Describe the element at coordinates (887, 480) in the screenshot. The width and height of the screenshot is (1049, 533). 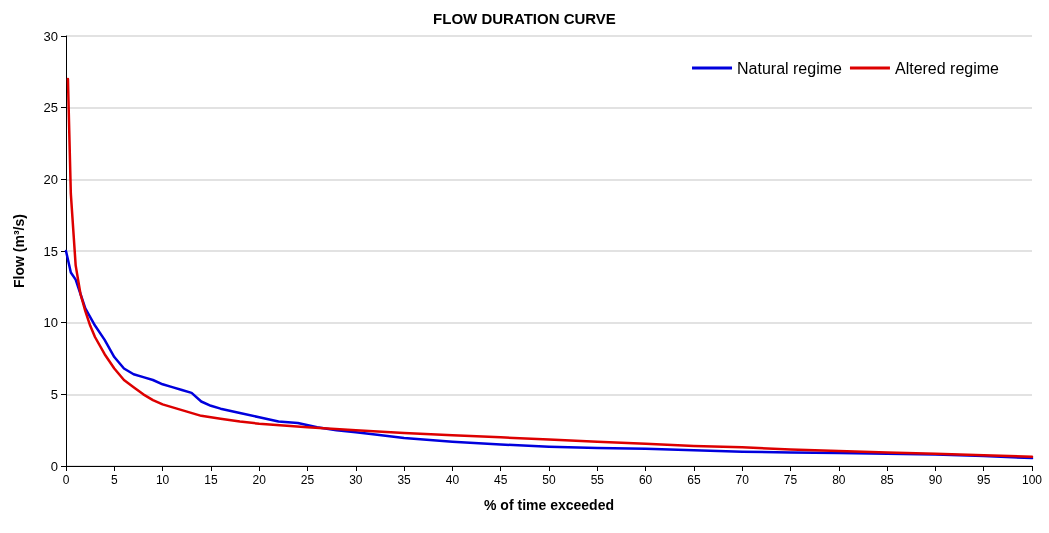
I see `x-tick-label: 85` at that location.